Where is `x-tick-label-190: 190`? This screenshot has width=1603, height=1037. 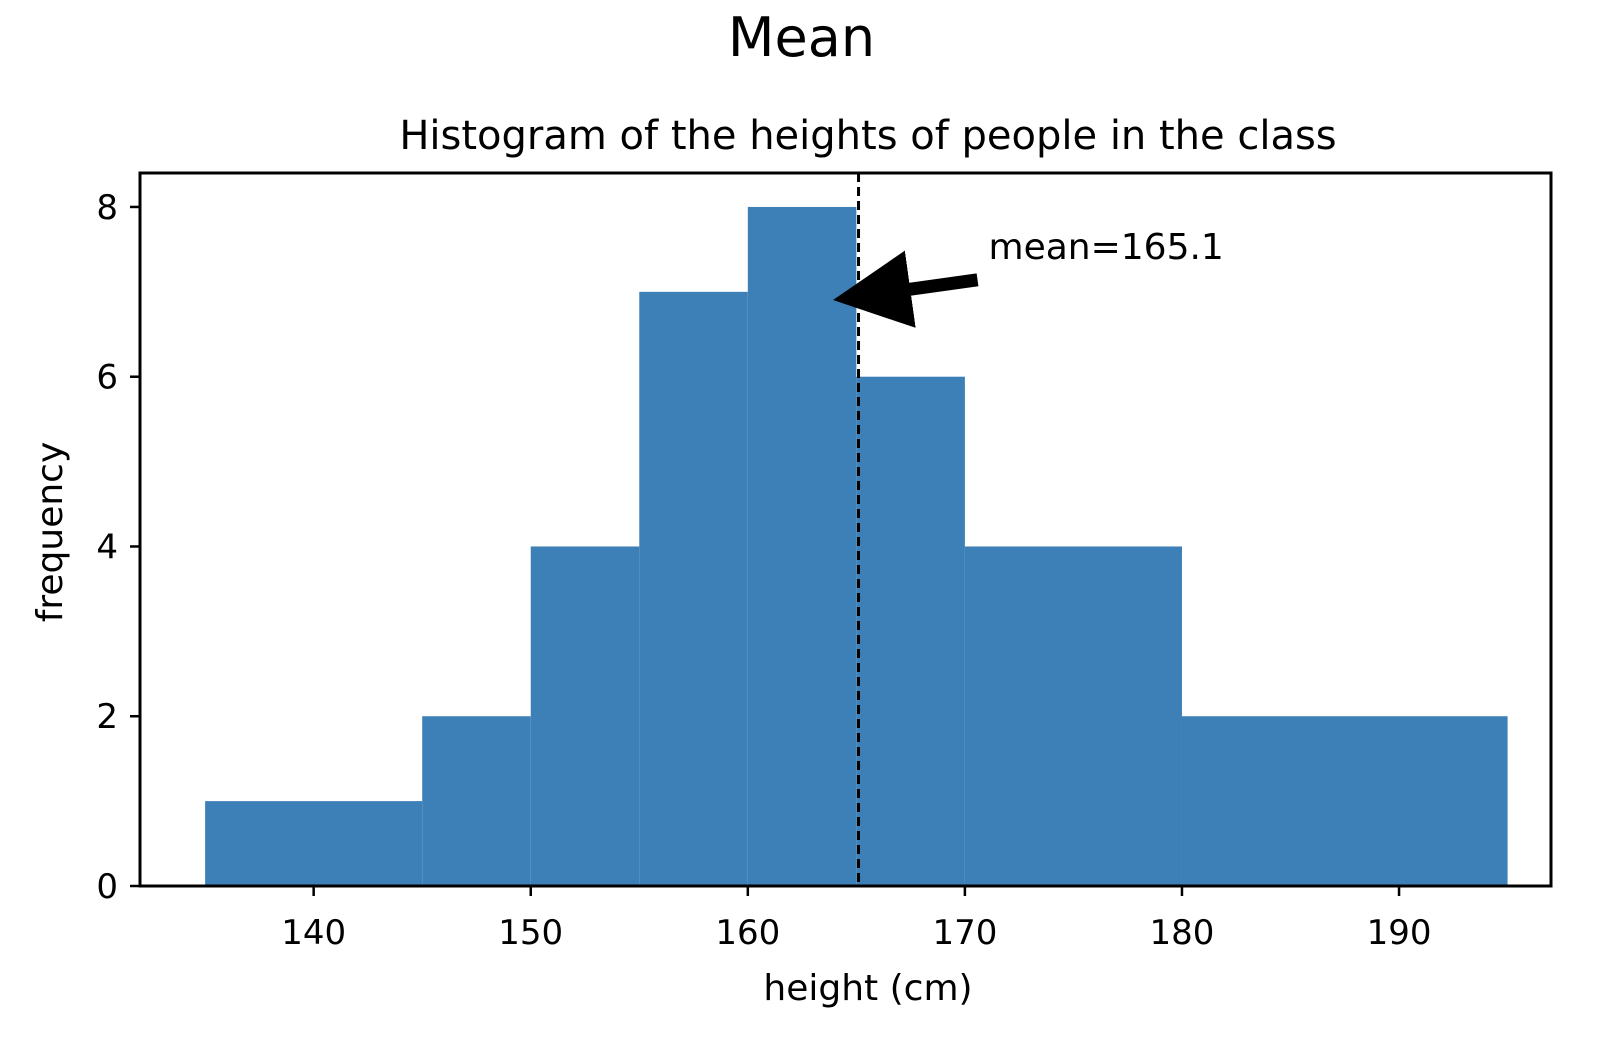
x-tick-label-190: 190 is located at coordinates (1399, 933).